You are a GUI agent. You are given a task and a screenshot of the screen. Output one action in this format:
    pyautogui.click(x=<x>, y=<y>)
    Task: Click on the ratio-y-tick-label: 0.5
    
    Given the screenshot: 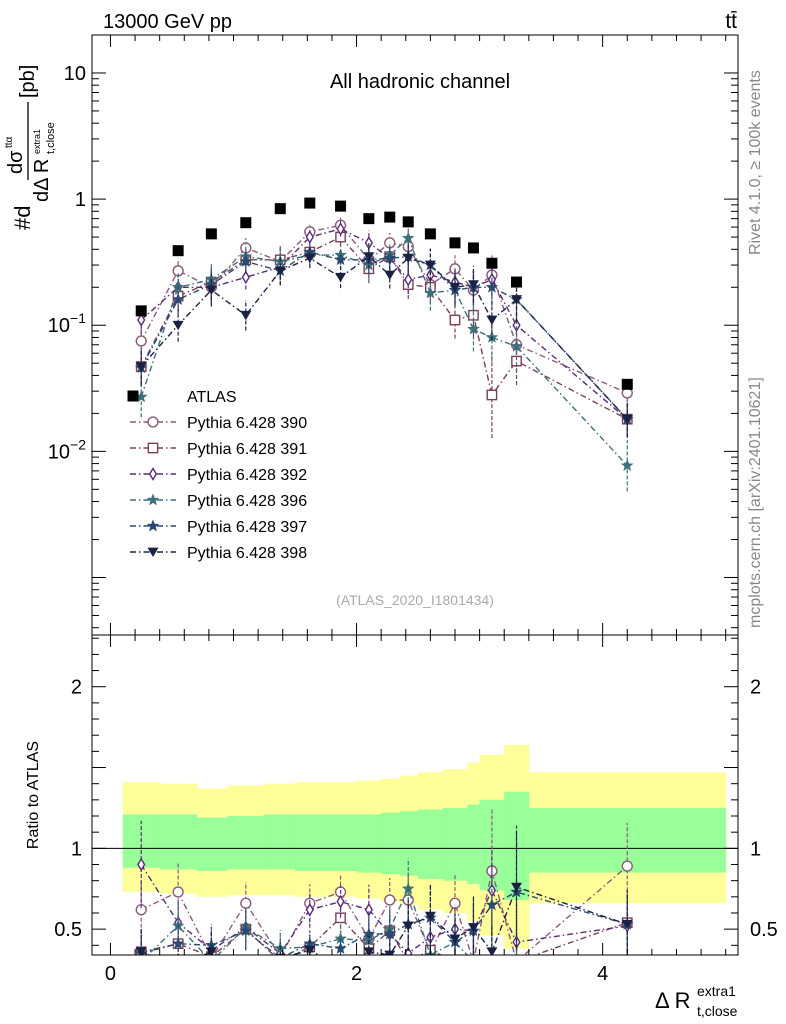 What is the action you would take?
    pyautogui.click(x=68, y=930)
    